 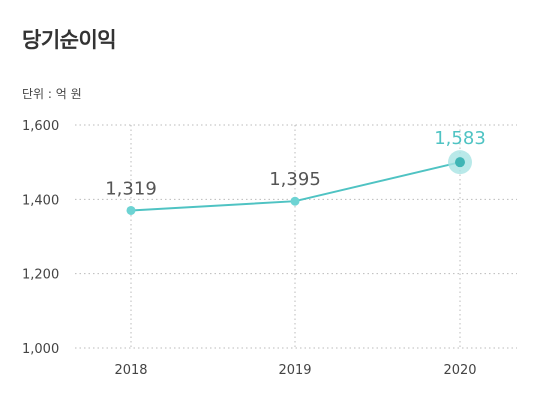 What do you see at coordinates (131, 188) in the screenshot?
I see `data-label: 1,319` at bounding box center [131, 188].